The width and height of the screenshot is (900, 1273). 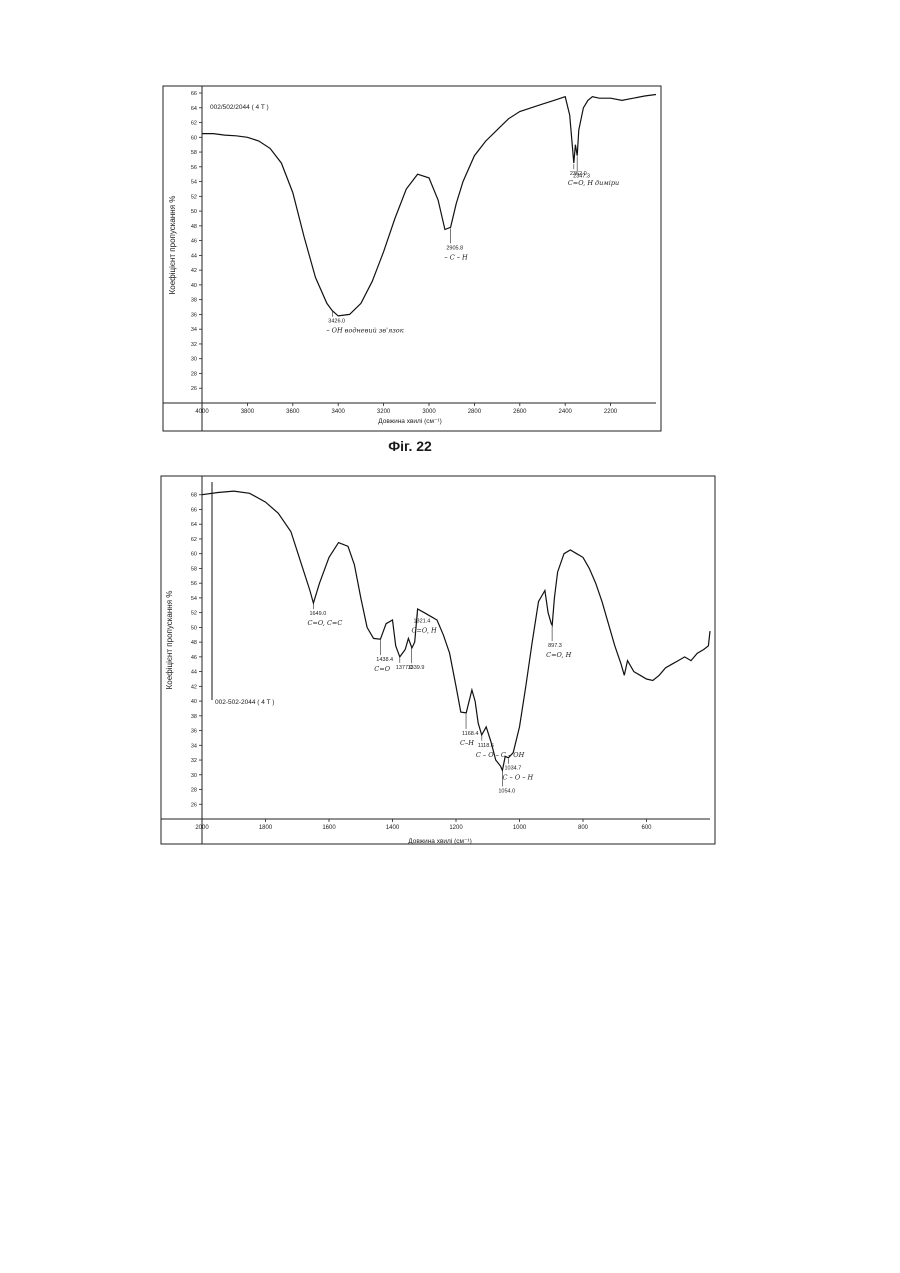 What do you see at coordinates (194, 776) in the screenshot?
I see `y-tick-label: 30` at bounding box center [194, 776].